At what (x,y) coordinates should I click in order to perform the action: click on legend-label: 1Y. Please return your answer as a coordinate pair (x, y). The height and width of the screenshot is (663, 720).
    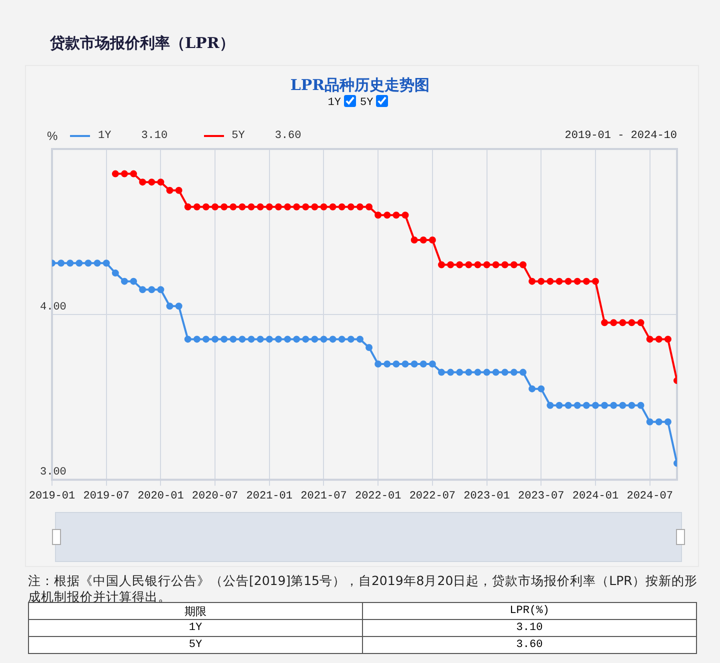
    Looking at the image, I should click on (105, 136).